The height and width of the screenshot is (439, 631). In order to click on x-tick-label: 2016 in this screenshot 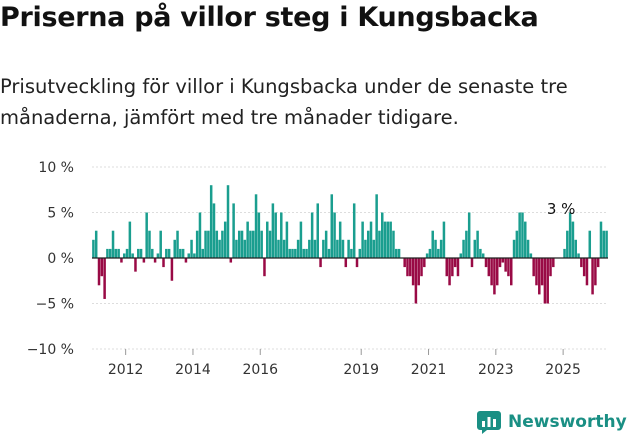, I will do `click(260, 370)`.